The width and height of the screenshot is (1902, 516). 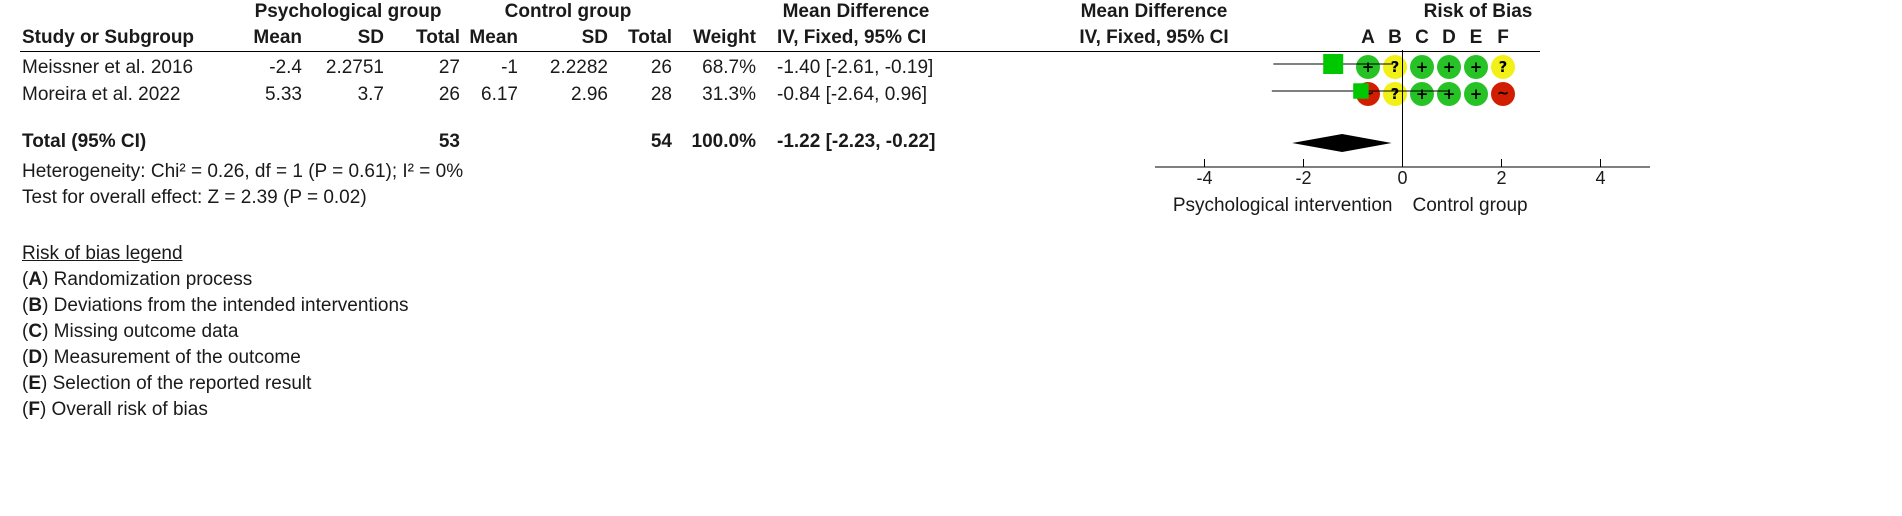 I want to click on rob-domain-c: C, so click(x=1422, y=37).